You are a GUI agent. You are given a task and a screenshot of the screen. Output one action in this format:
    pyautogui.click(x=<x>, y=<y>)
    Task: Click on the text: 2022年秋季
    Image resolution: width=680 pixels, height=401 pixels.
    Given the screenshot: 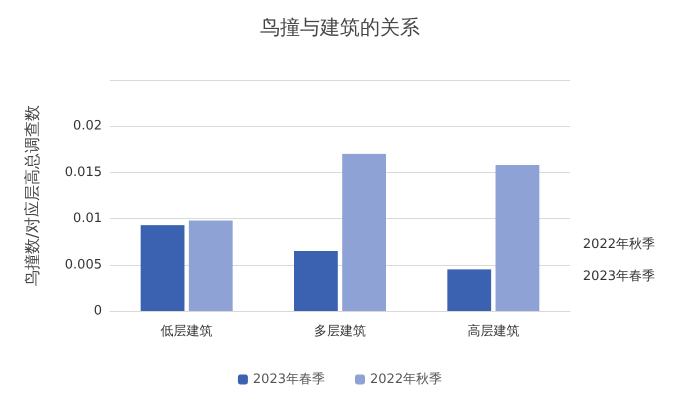 What is the action you would take?
    pyautogui.click(x=619, y=244)
    